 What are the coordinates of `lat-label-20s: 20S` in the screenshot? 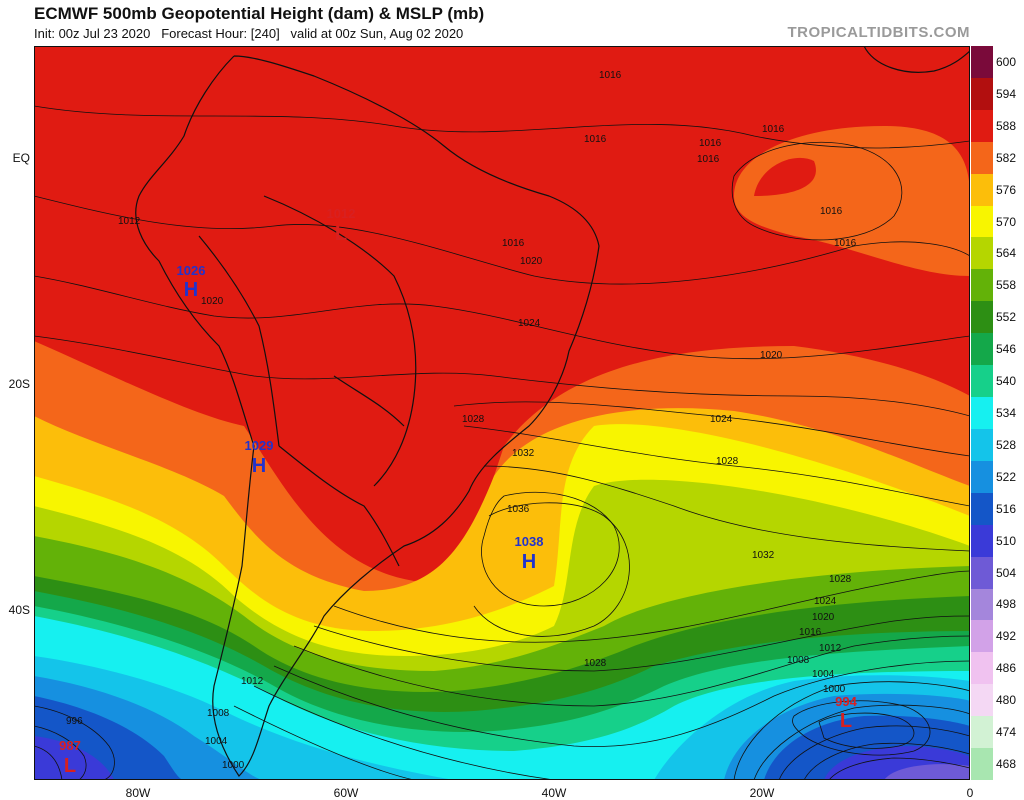 It's located at (19, 384).